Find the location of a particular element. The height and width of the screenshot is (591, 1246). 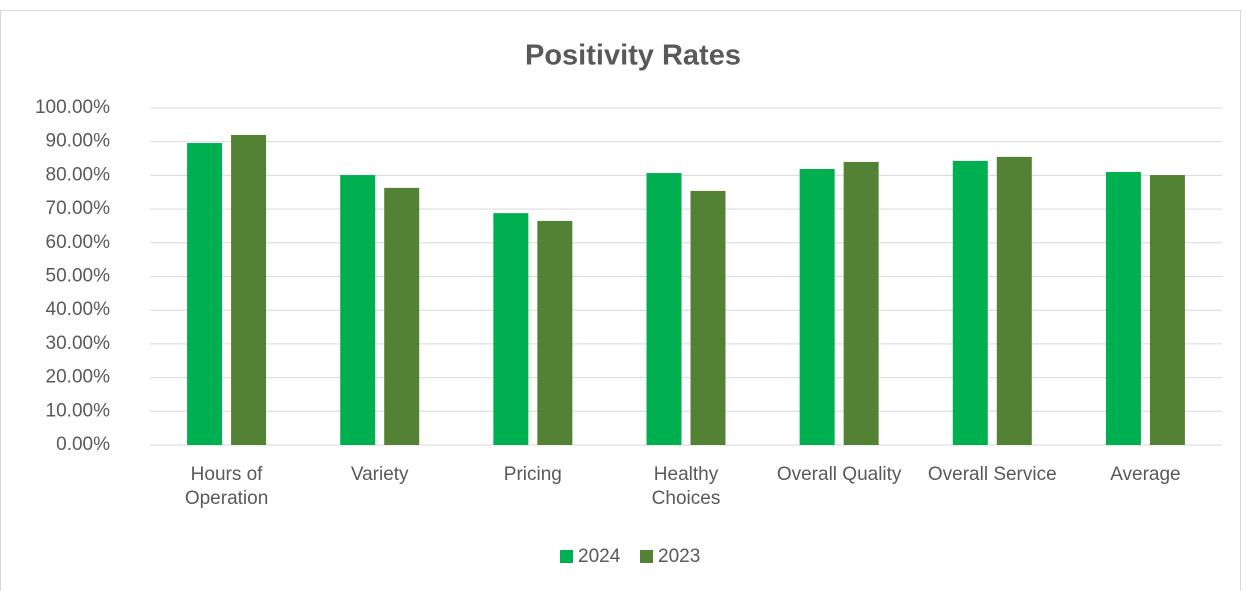

y-tick-label: 60.00% is located at coordinates (78, 242).